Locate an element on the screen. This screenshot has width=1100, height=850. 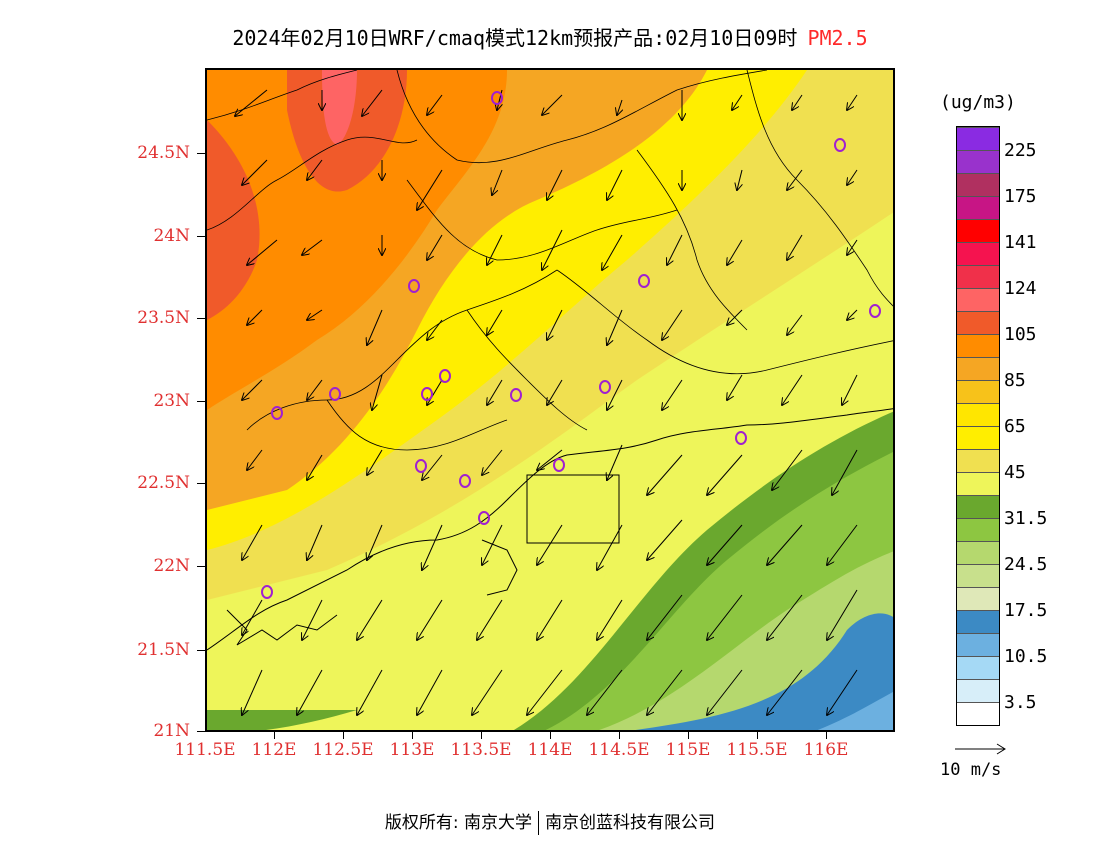
title-main: 2024年02月10日WRF/cmaq模式12km预报产品:02月10日09时 is located at coordinates (515, 38).